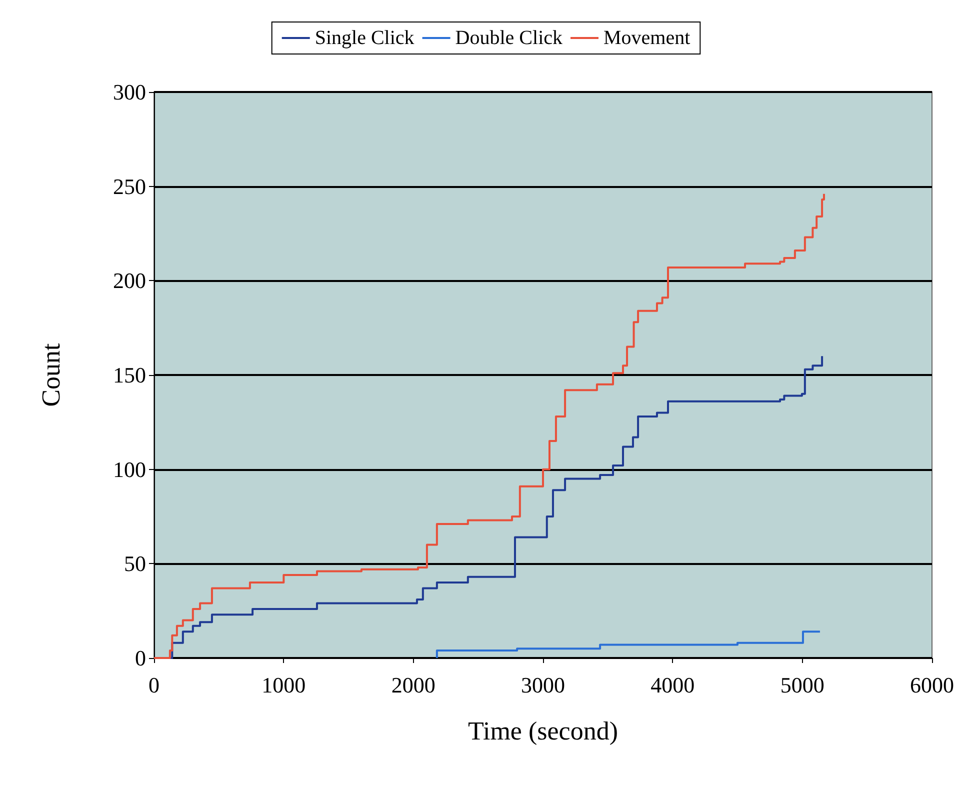 Image resolution: width=972 pixels, height=790 pixels. I want to click on y-tick-label: 250, so click(129, 186).